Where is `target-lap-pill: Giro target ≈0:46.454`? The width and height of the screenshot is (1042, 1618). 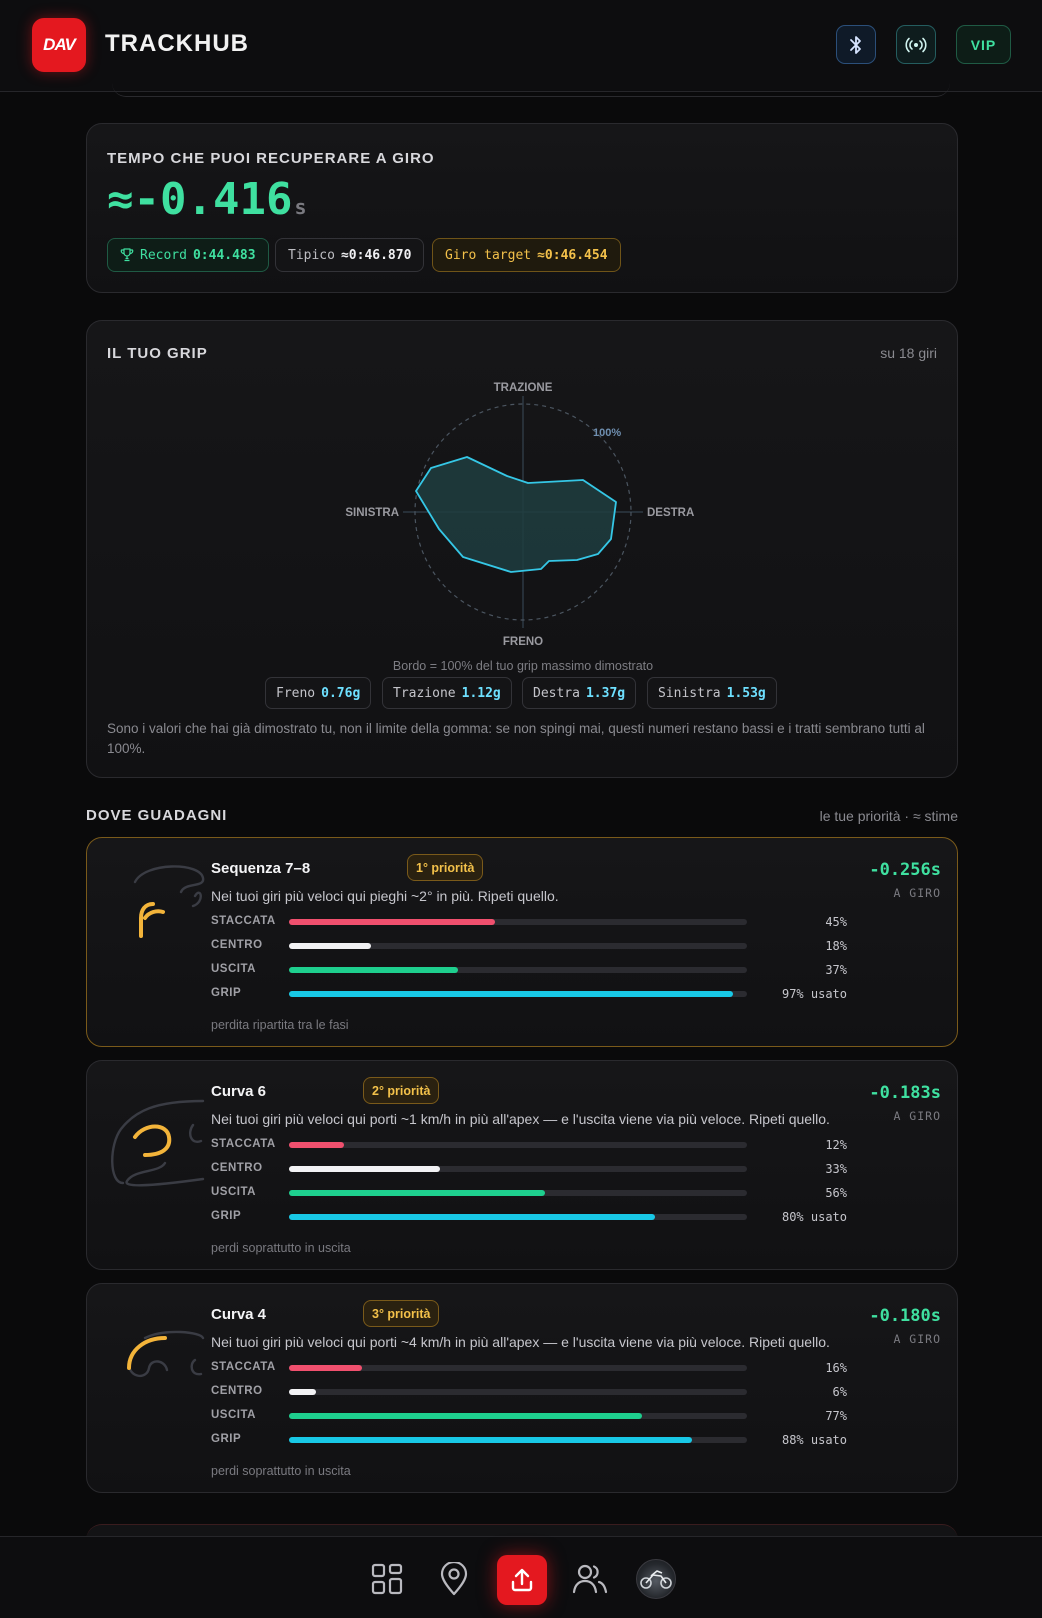
target-lap-pill: Giro target ≈0:46.454 is located at coordinates (526, 255).